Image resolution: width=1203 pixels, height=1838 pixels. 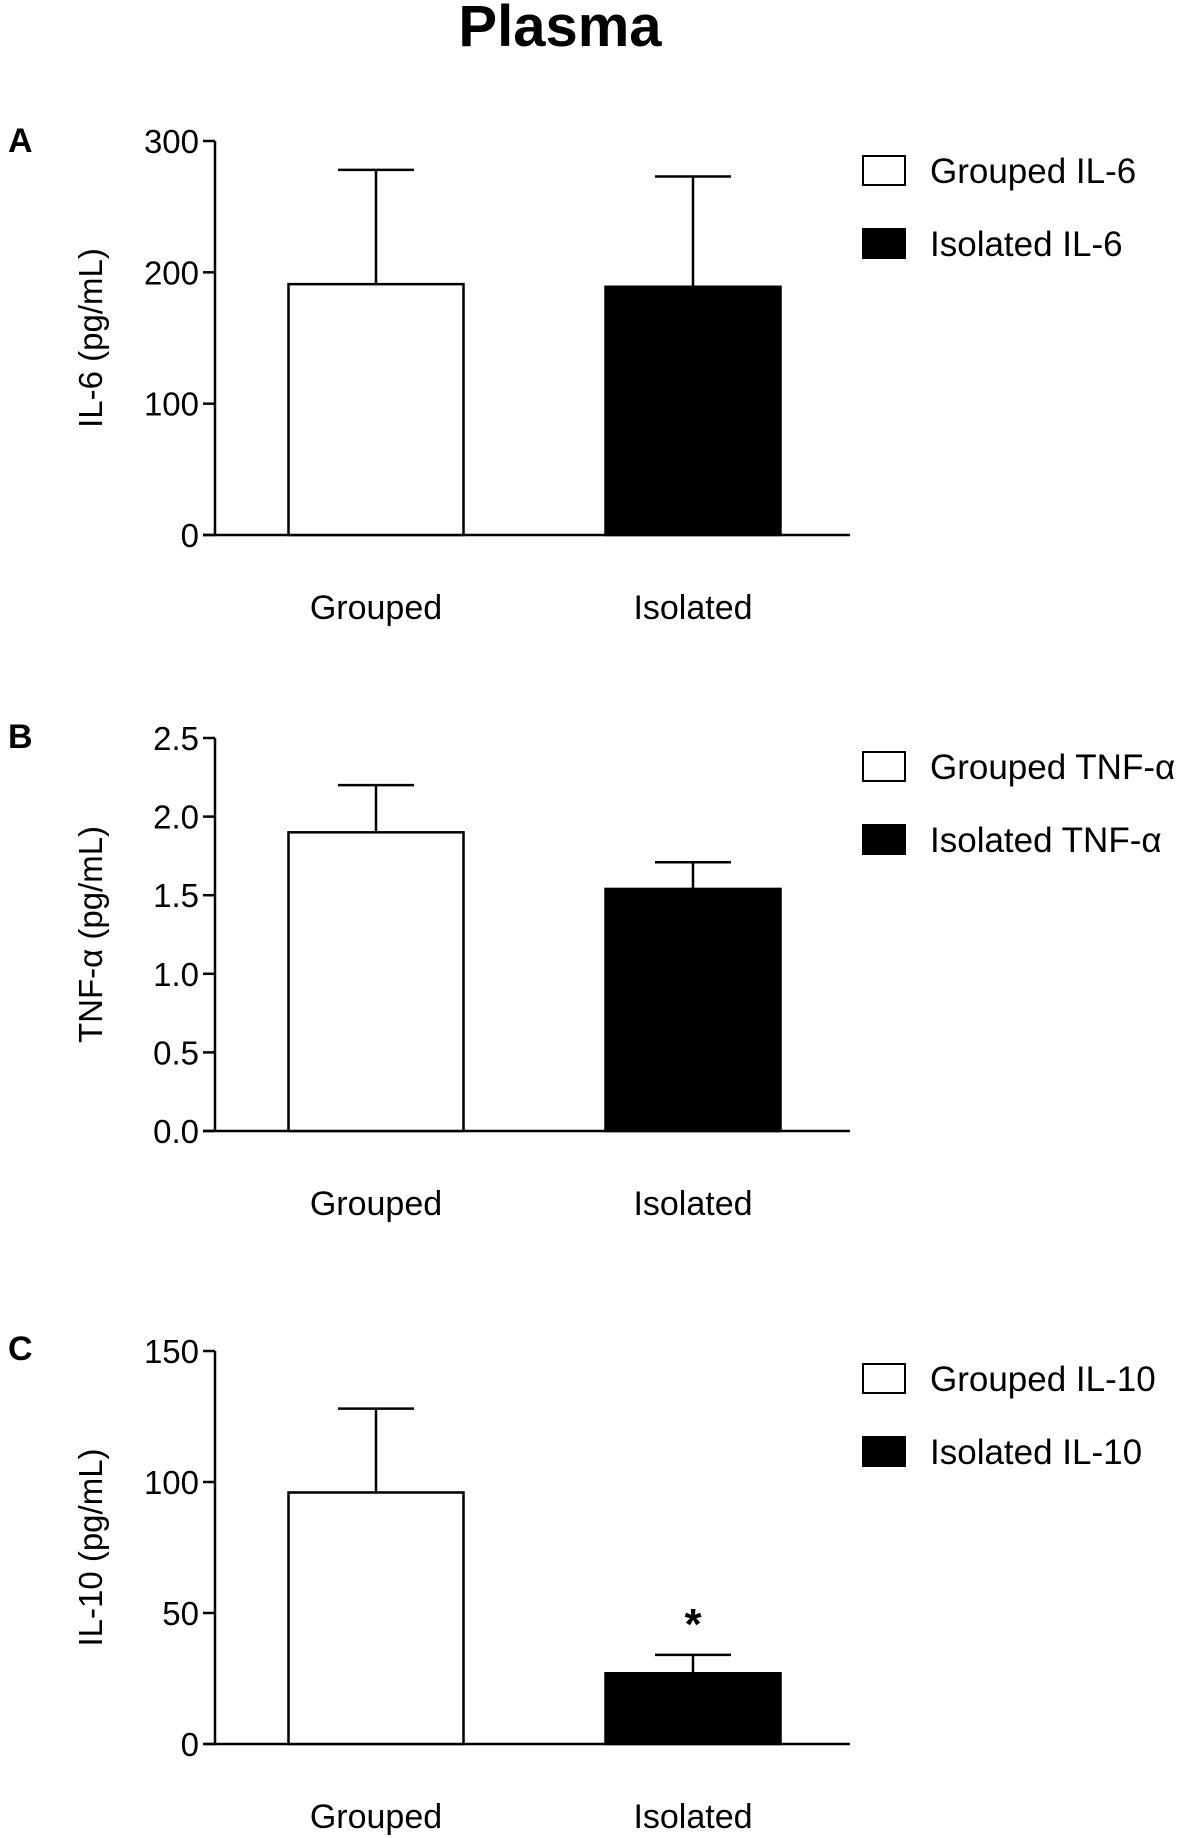 I want to click on y-tick-label: 50, so click(x=180, y=1613).